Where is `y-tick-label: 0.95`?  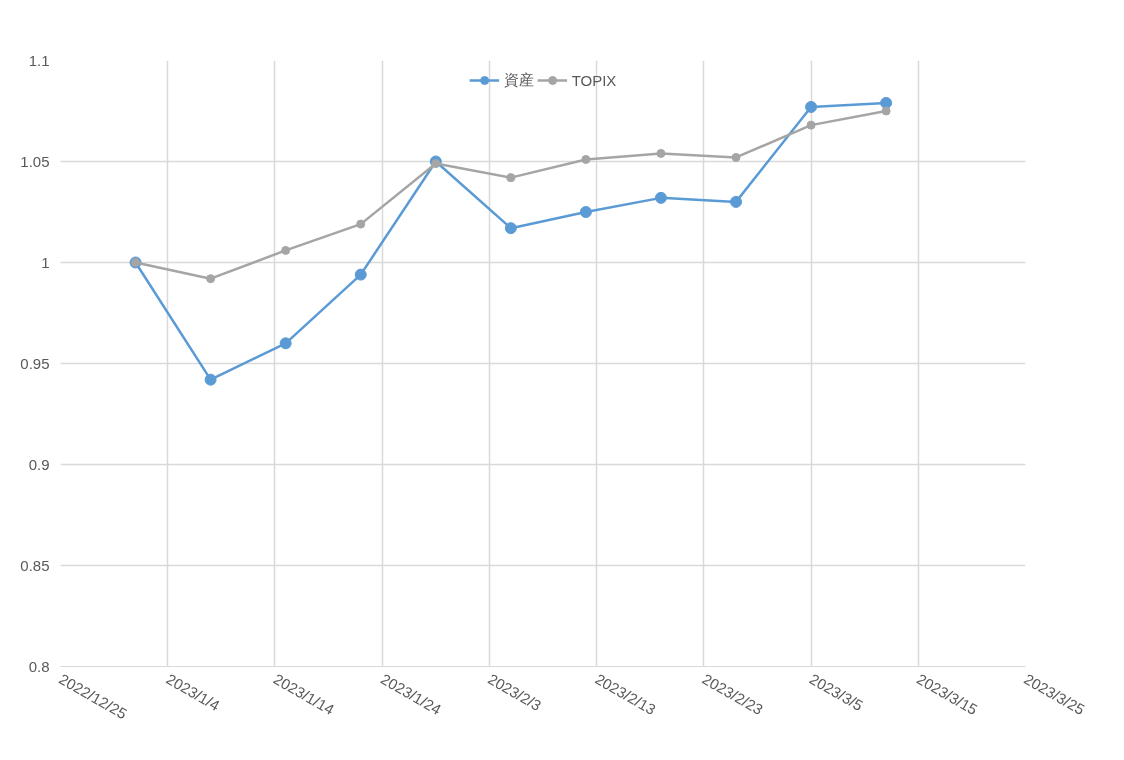 y-tick-label: 0.95 is located at coordinates (35, 363).